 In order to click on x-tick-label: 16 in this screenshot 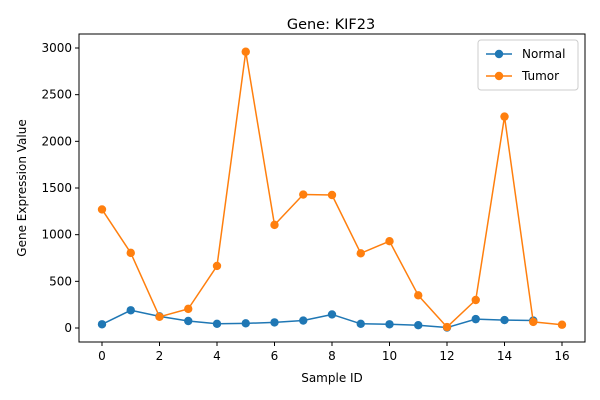, I will do `click(561, 356)`.